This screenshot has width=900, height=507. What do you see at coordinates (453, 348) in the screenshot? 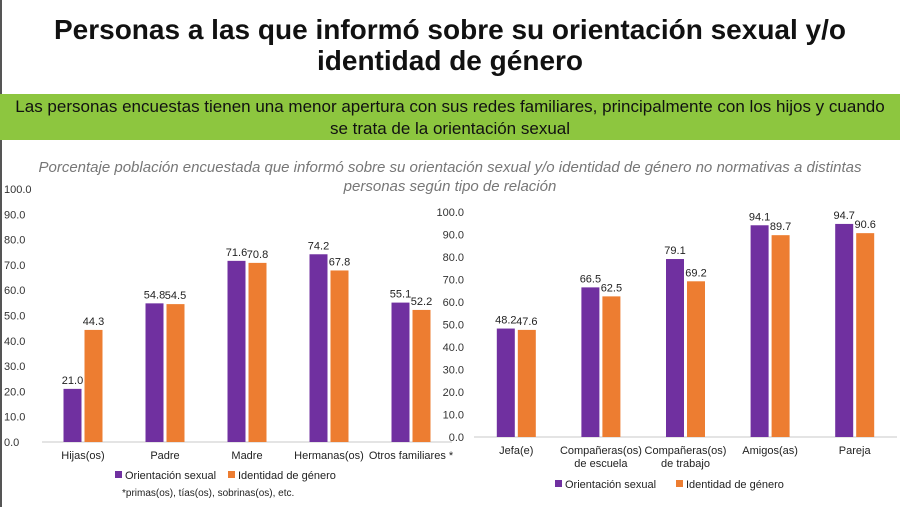
I see `right-ytick-label: 40.0` at bounding box center [453, 348].